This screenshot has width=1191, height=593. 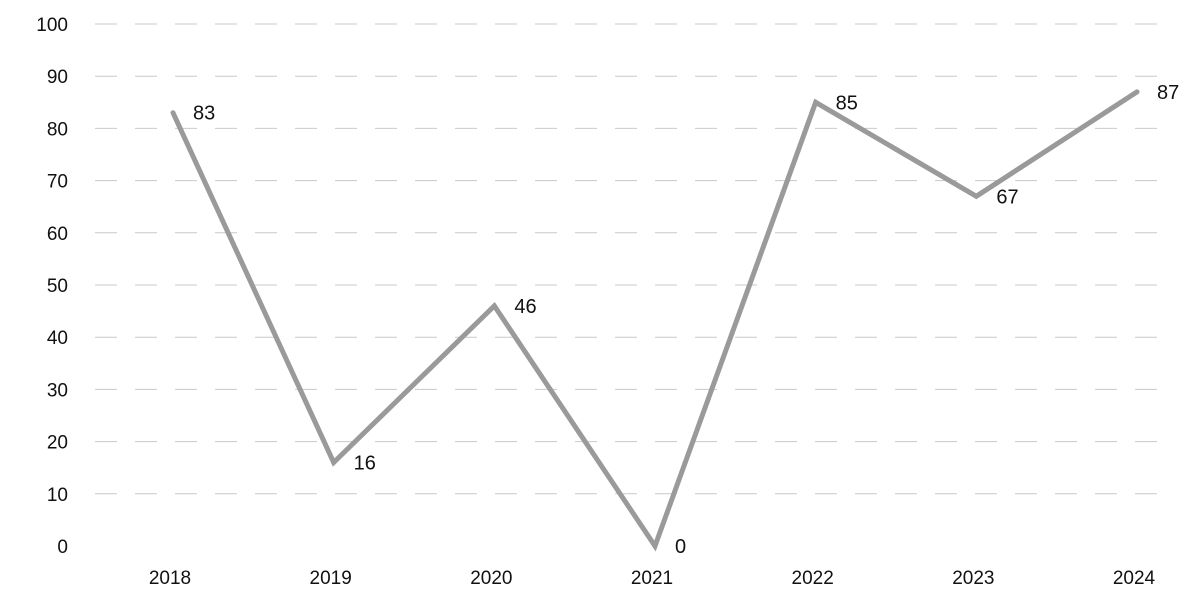 I want to click on data-label: 83, so click(x=204, y=114).